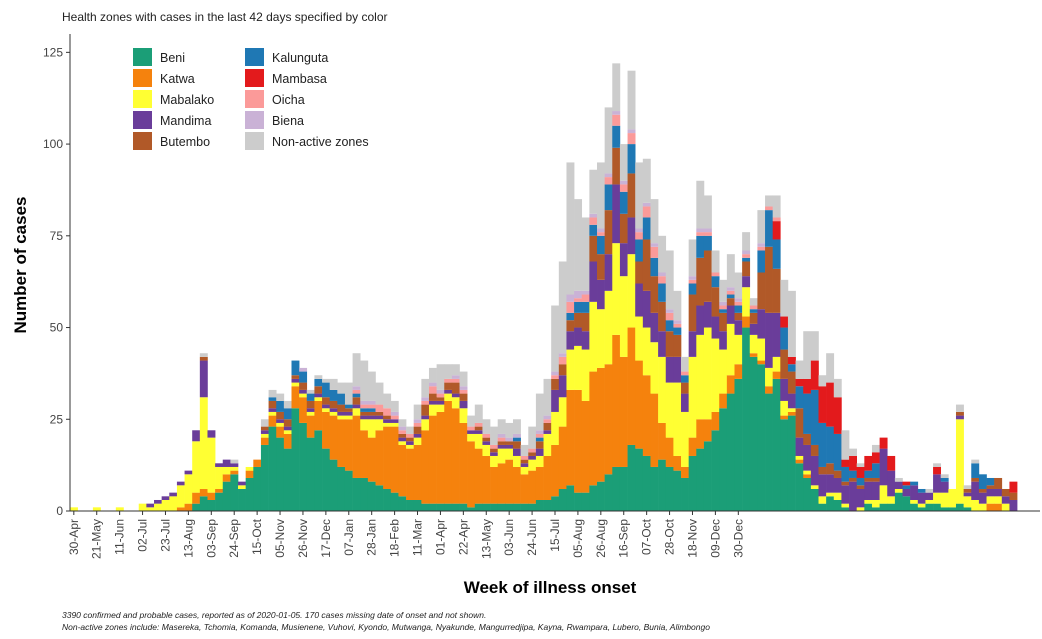  What do you see at coordinates (59, 511) in the screenshot?
I see `y-tick-label: 0` at bounding box center [59, 511].